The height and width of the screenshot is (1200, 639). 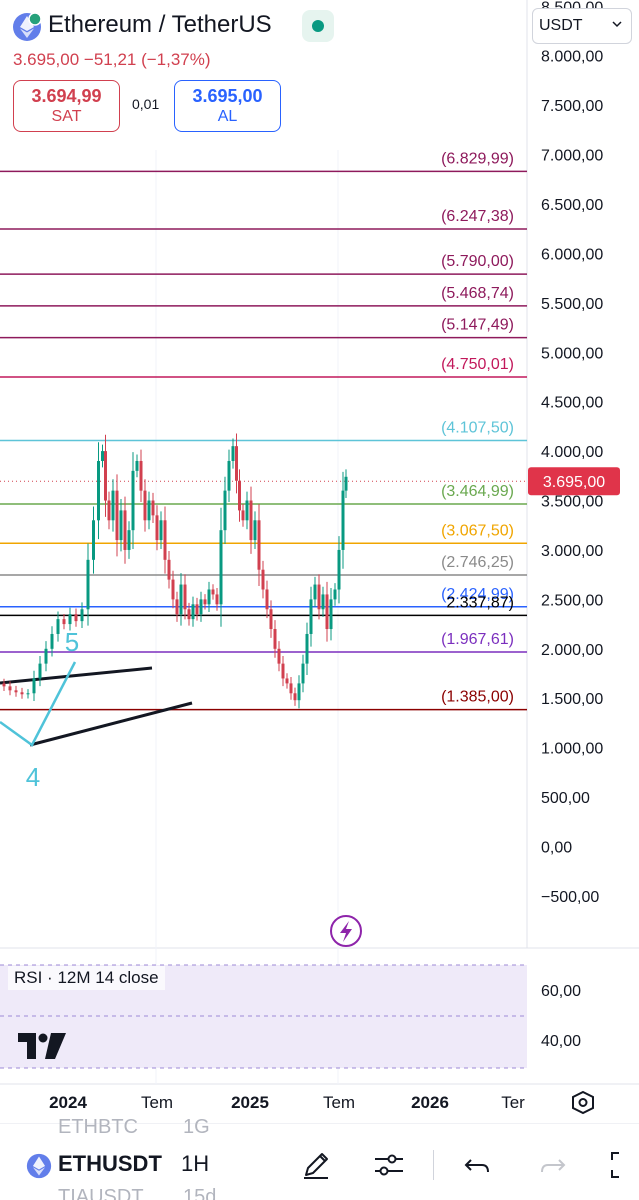 What do you see at coordinates (195, 1163) in the screenshot?
I see `timeframe-button: 1H` at bounding box center [195, 1163].